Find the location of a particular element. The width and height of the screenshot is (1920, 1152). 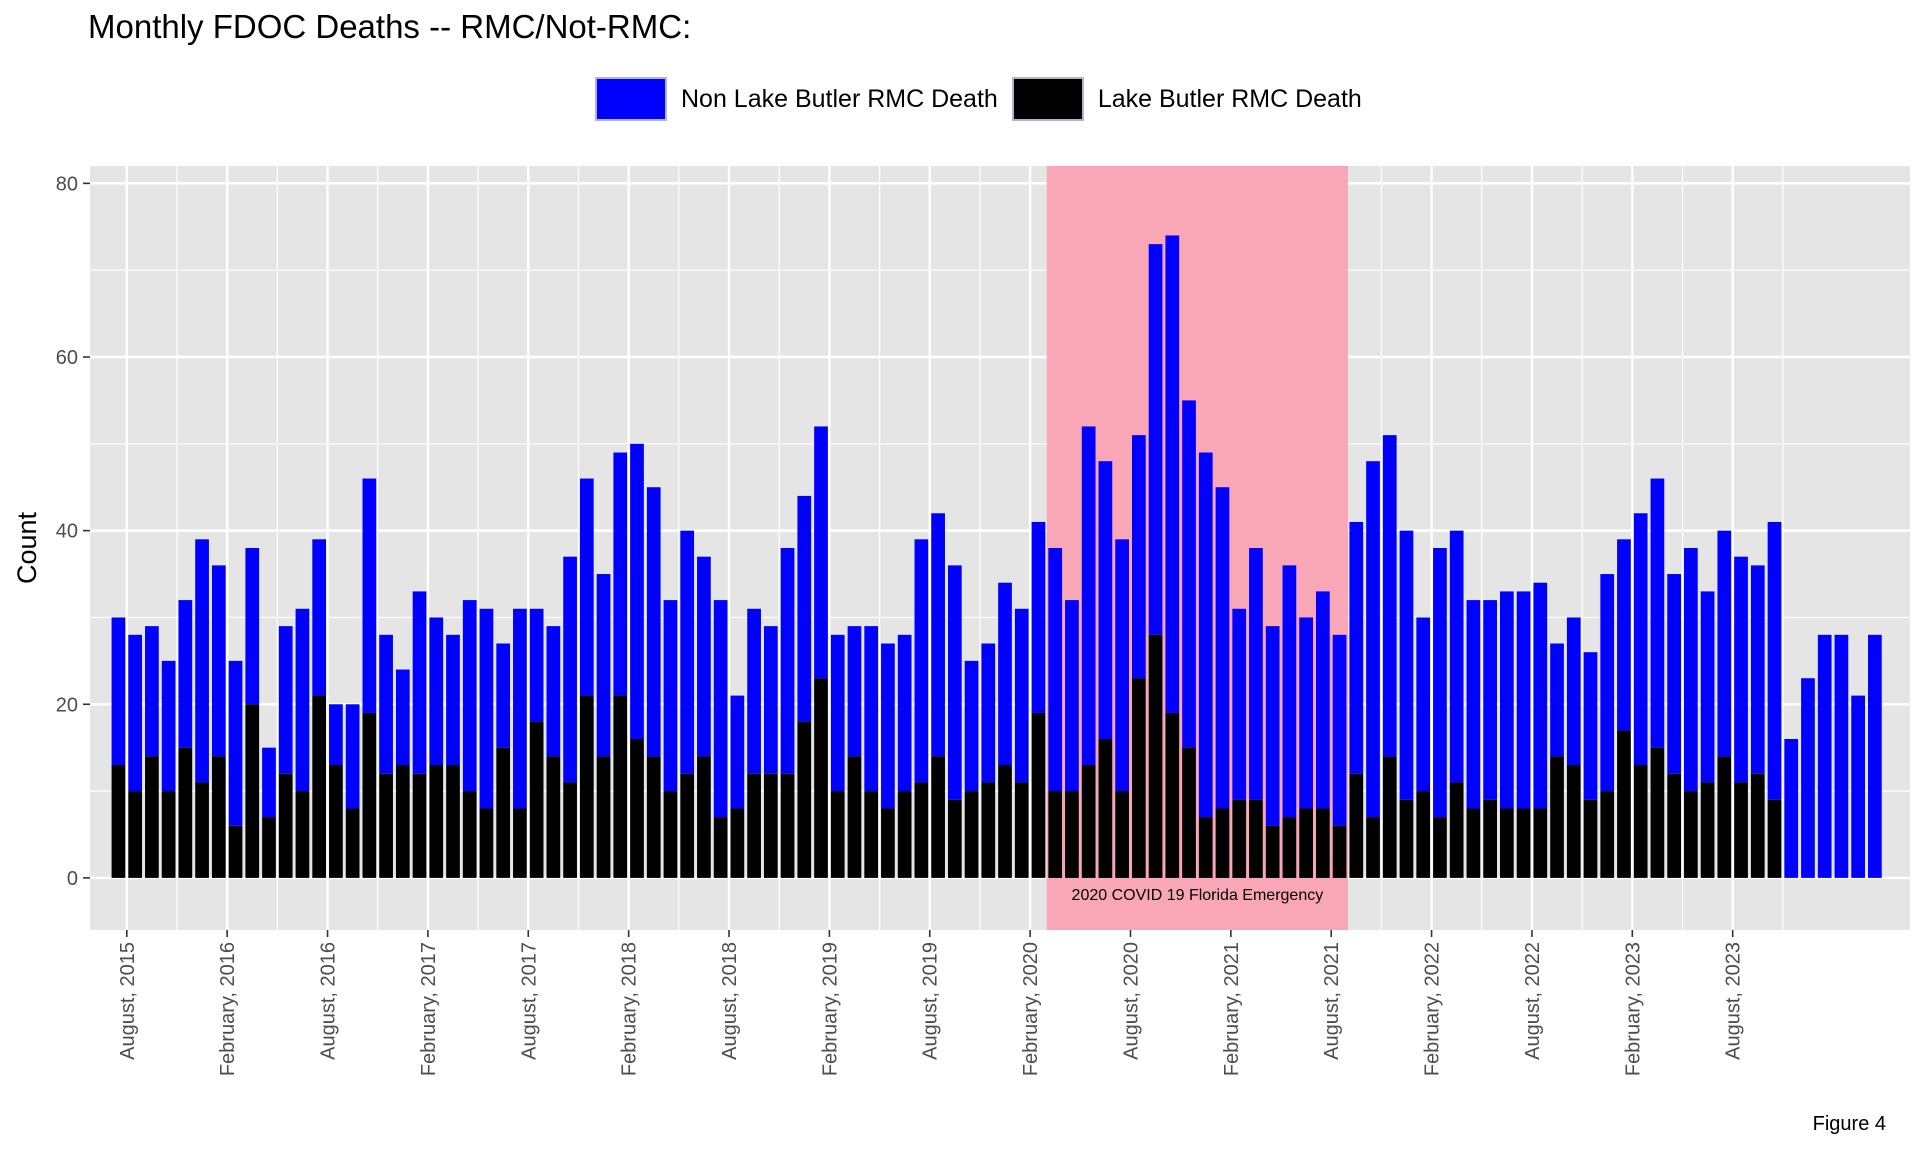

x-tick-label: August, 2023 is located at coordinates (1734, 1001).